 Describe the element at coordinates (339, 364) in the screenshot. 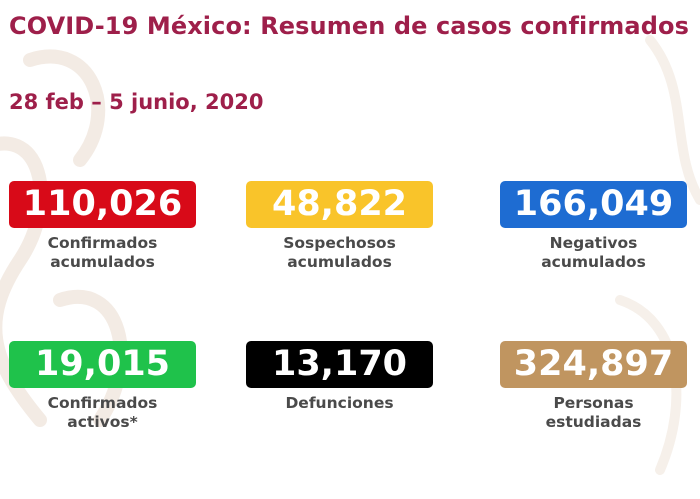

I see `stat-value-box: 13,170` at that location.